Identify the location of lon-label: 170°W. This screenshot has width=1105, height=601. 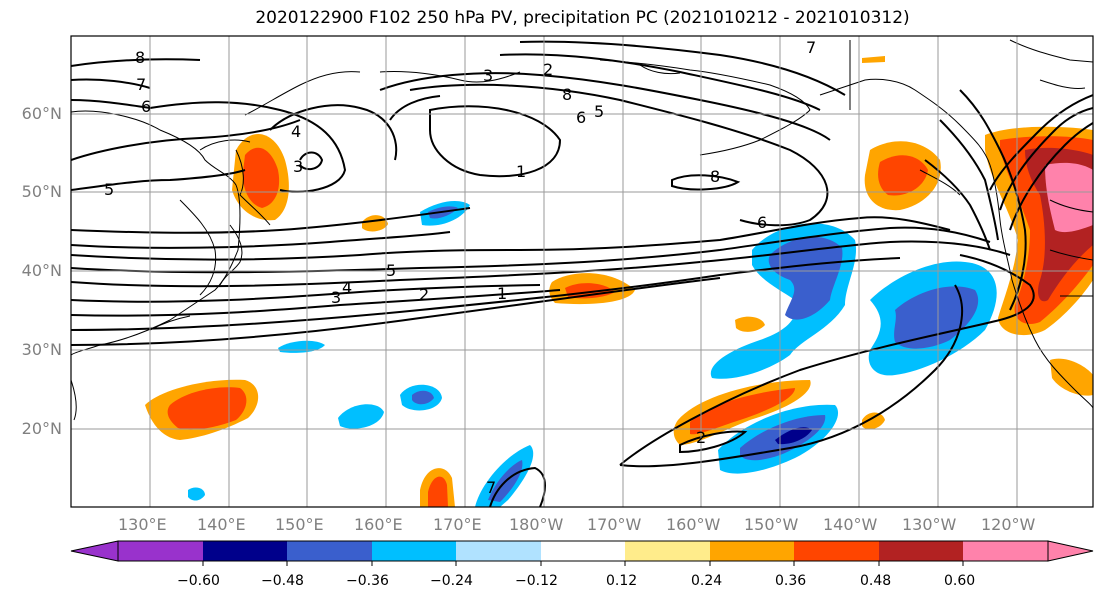
(614, 524).